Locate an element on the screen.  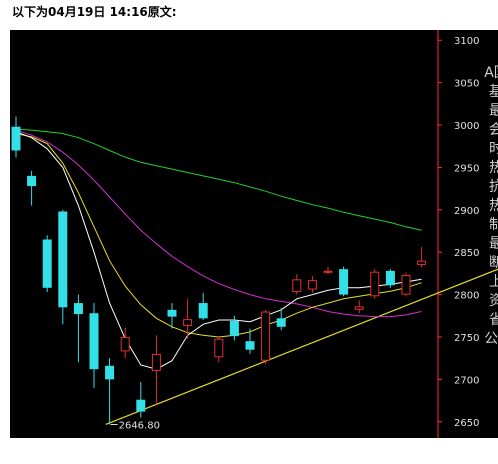
y-tick-label: 2650 is located at coordinates (466, 423).